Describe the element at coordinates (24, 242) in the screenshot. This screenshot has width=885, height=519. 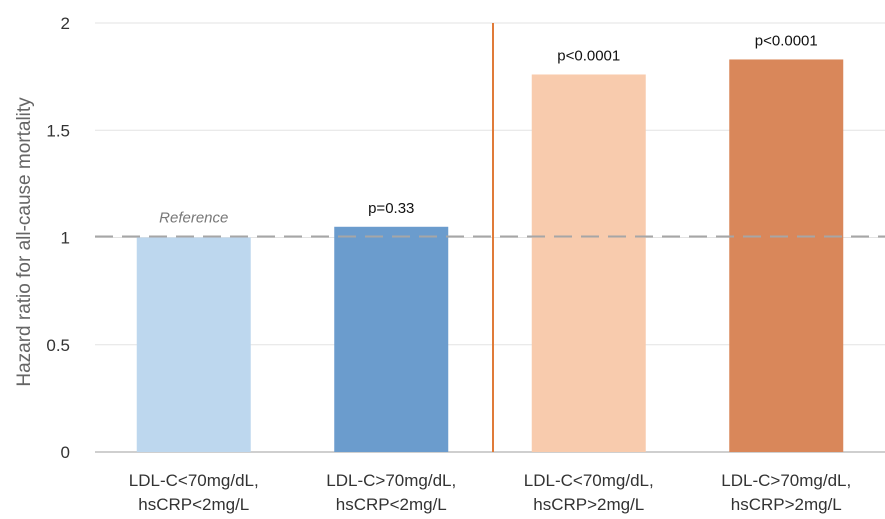
I see `y-axis-title: Hazard ratio for all-cause mortality` at that location.